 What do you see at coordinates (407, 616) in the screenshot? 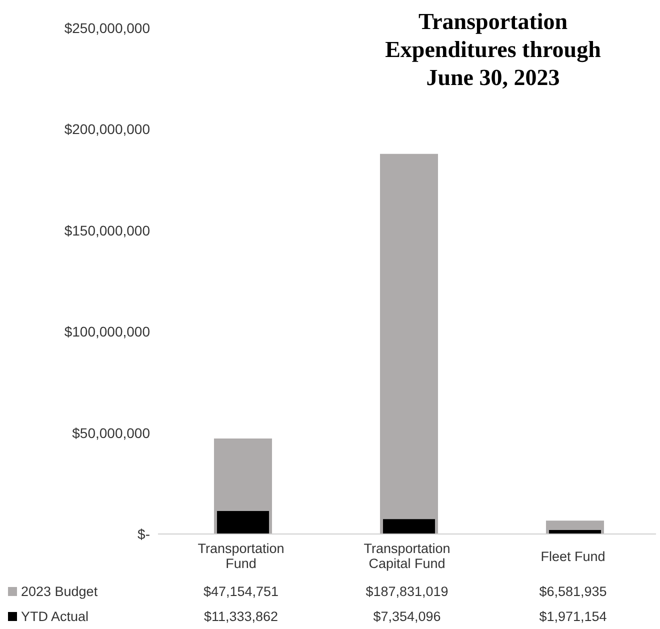
I see `data-label: $7,354,096` at bounding box center [407, 616].